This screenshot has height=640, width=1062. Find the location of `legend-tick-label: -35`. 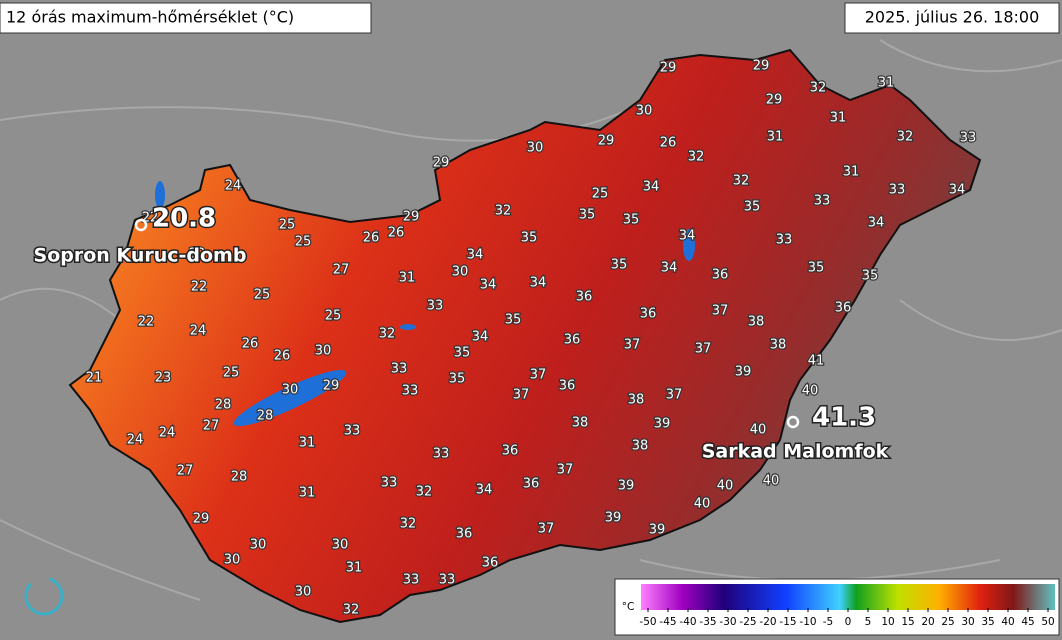

legend-tick-label: -35 is located at coordinates (707, 622).